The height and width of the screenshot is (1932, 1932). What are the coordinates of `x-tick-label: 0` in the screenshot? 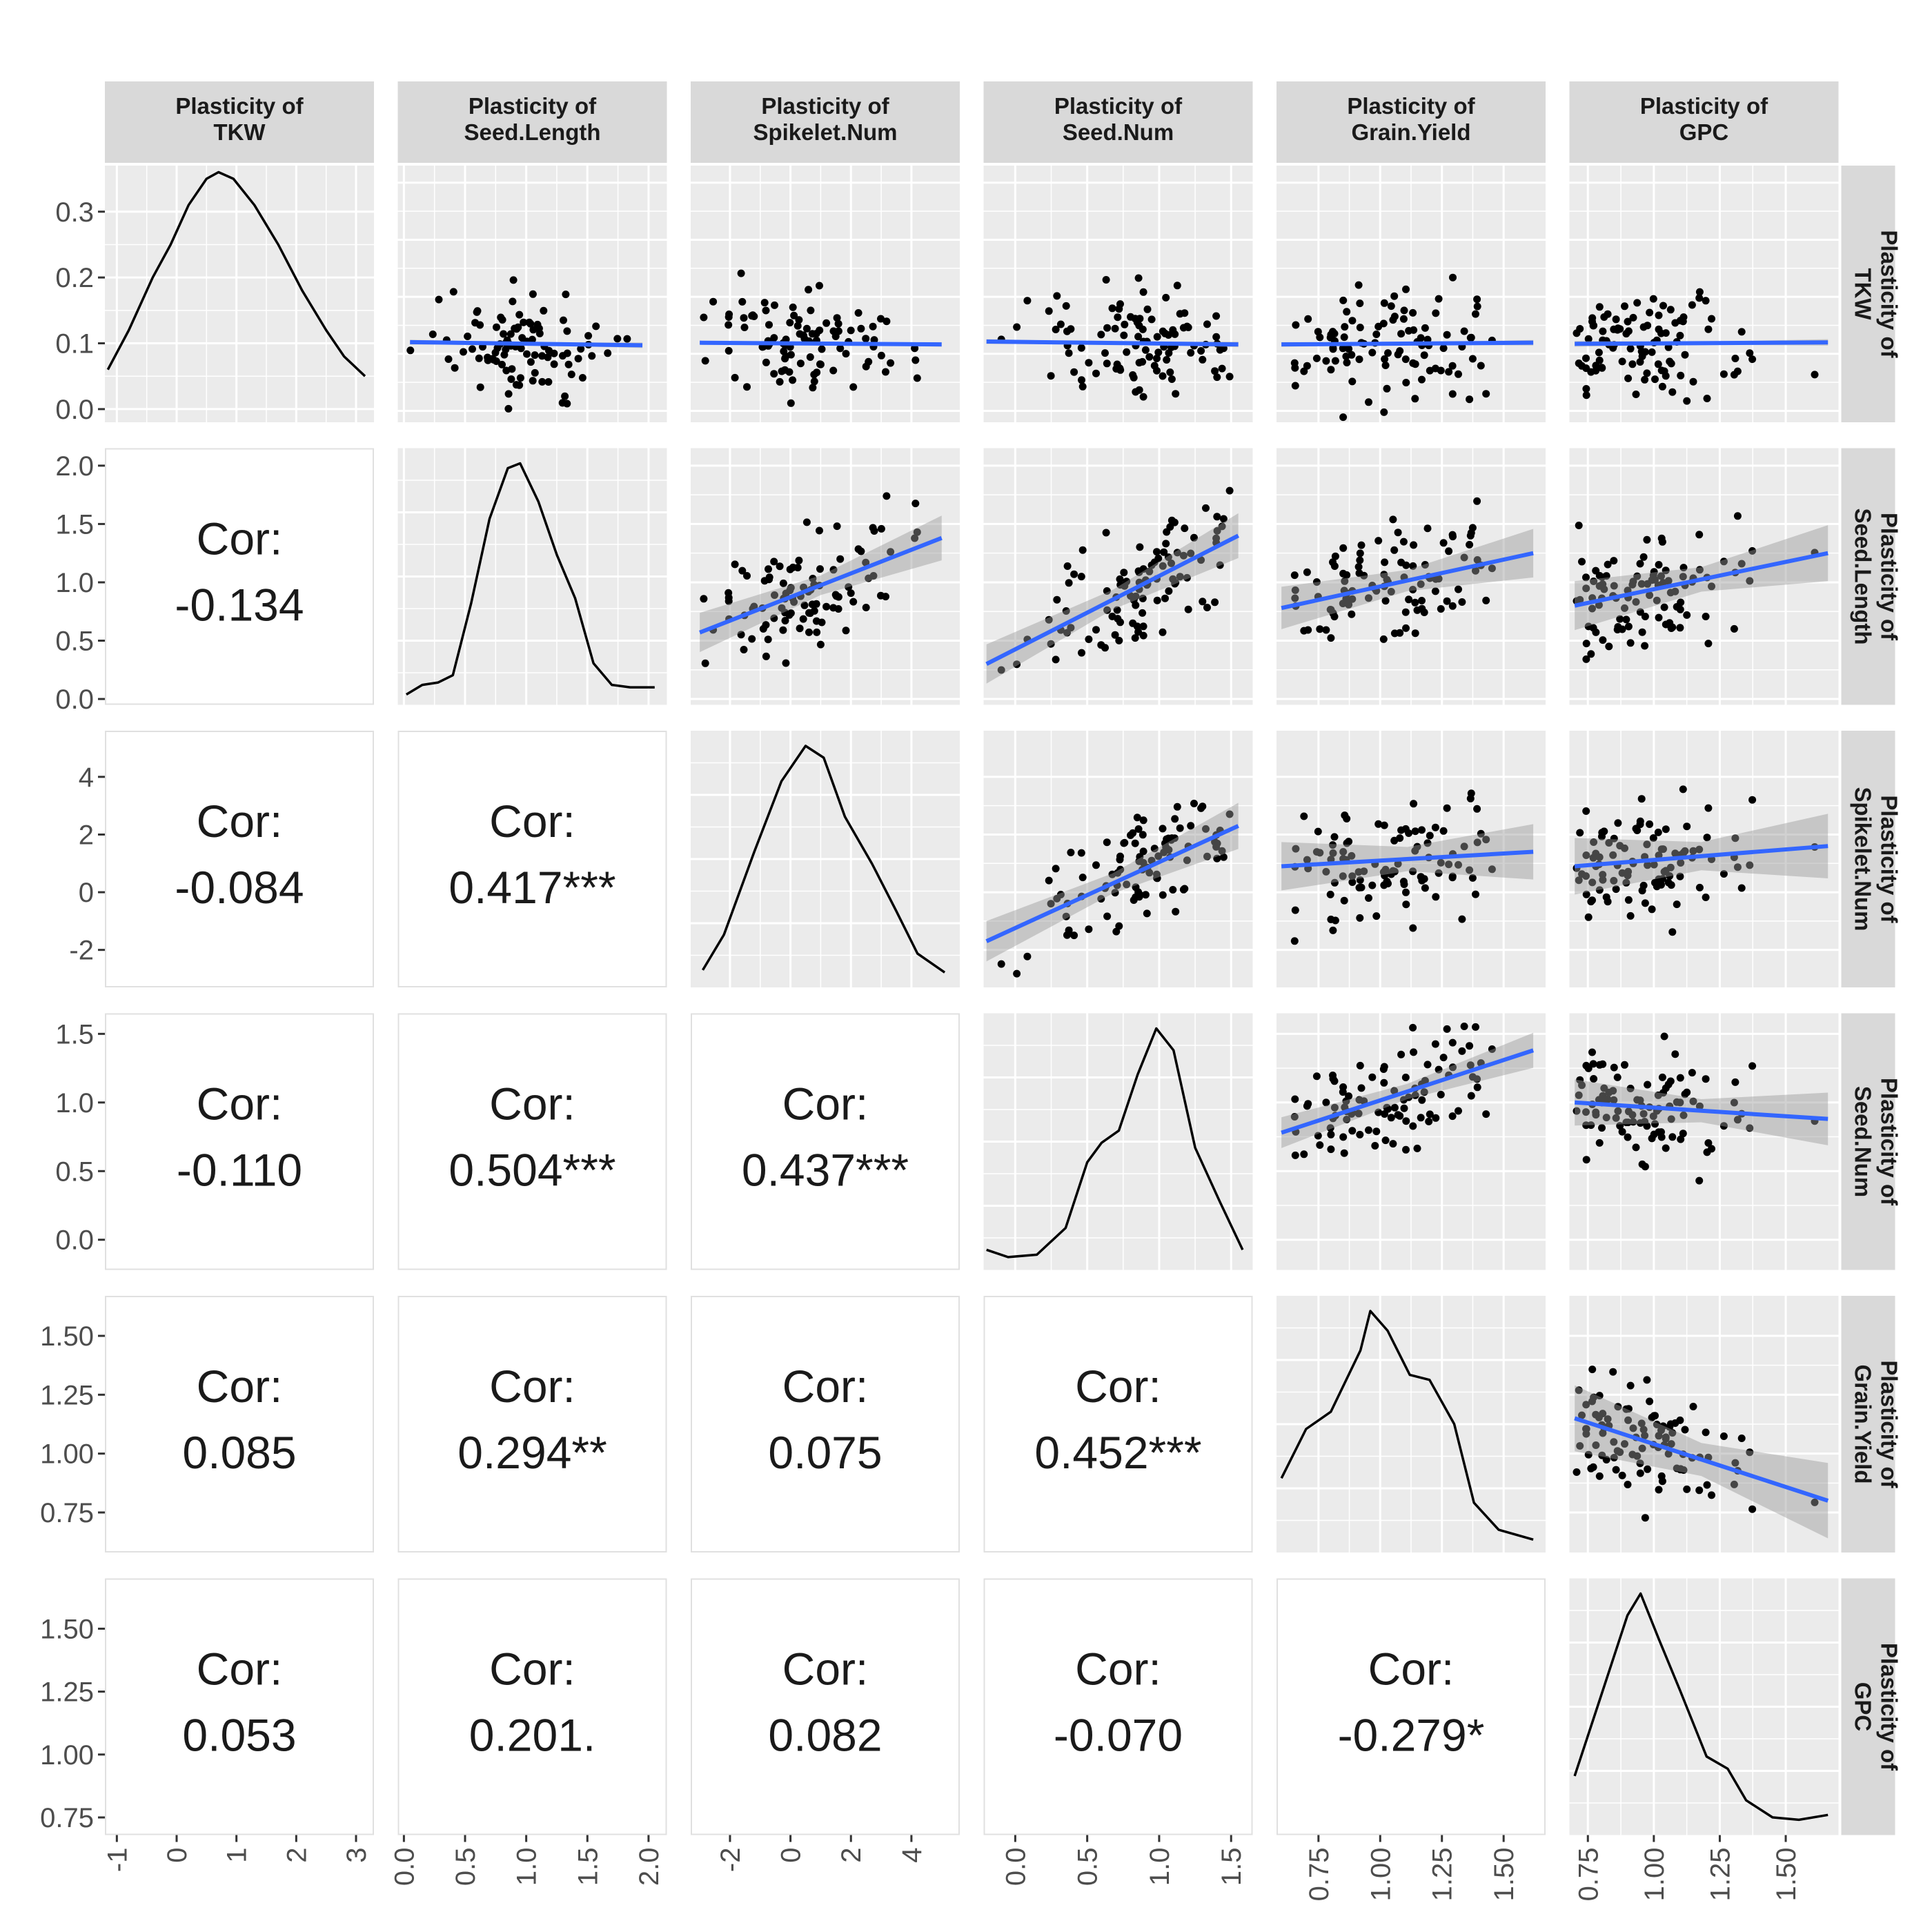 It's located at (177, 1855).